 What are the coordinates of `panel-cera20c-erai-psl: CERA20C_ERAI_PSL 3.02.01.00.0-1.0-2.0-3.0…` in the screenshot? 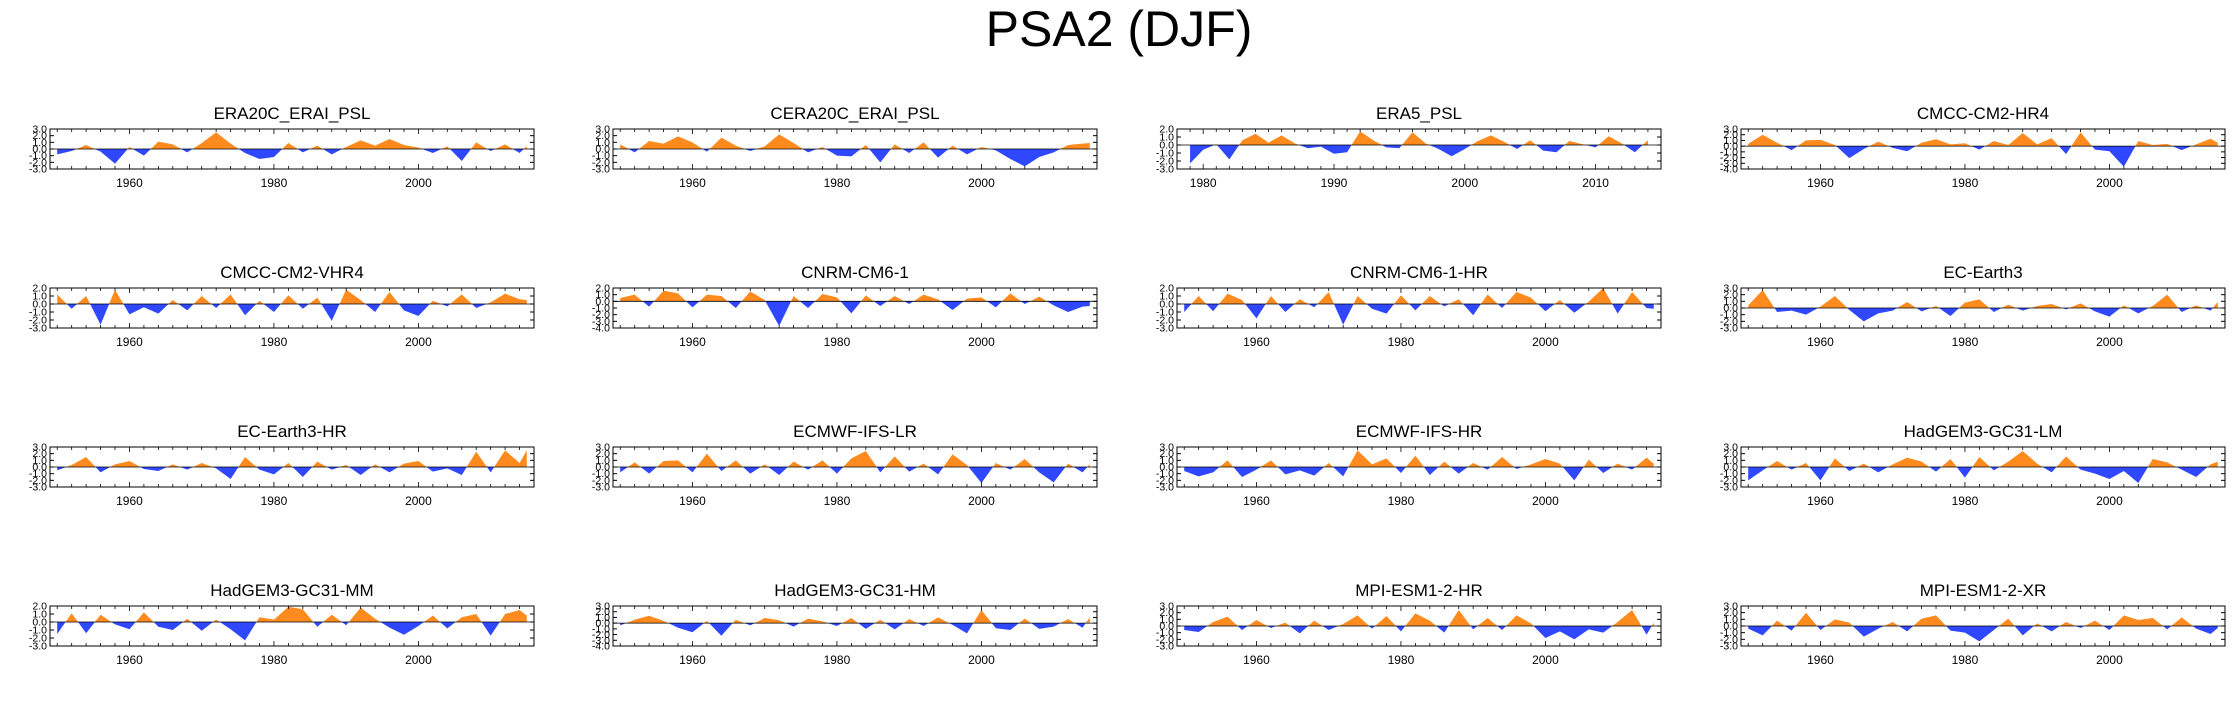 It's located at (845, 147).